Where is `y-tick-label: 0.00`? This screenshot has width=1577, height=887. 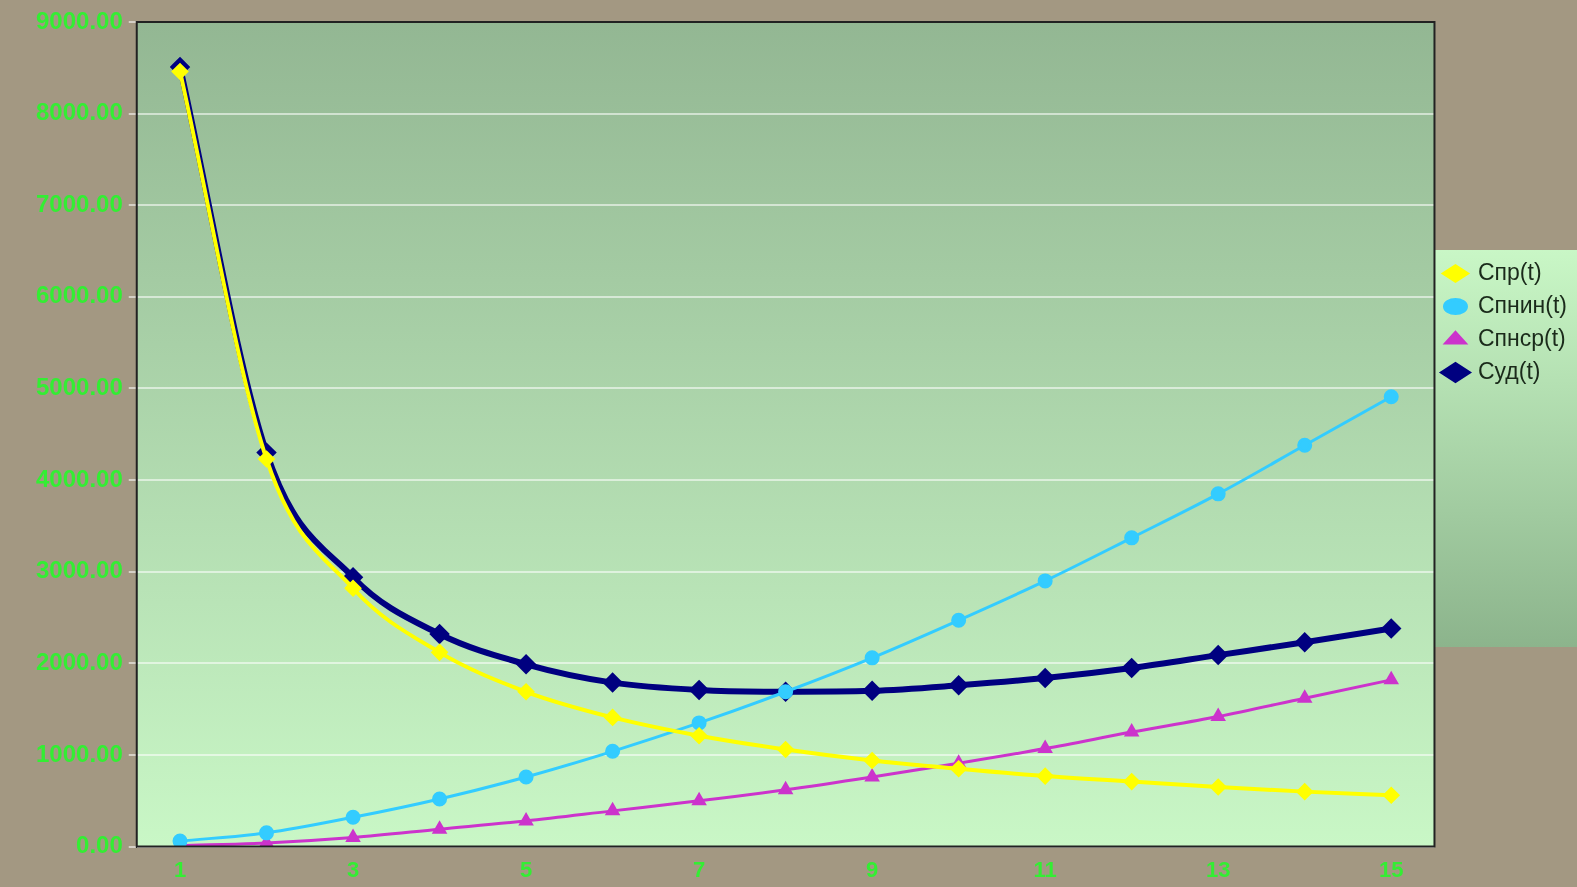
y-tick-label: 0.00 is located at coordinates (99, 845).